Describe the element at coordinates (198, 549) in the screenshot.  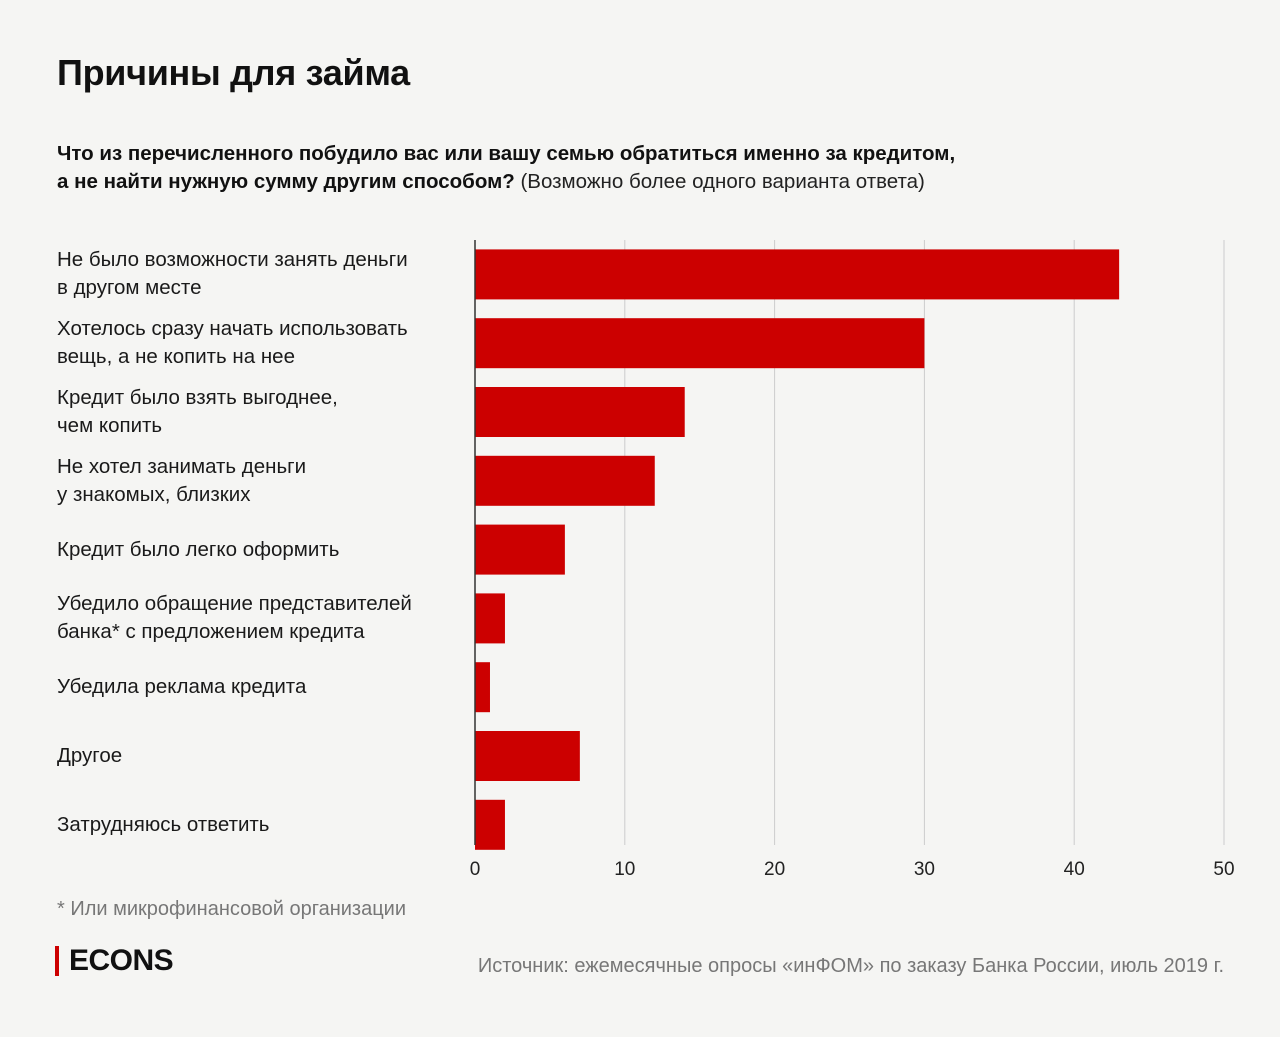
I see `category-label-4: Кредит было легко оформить` at that location.